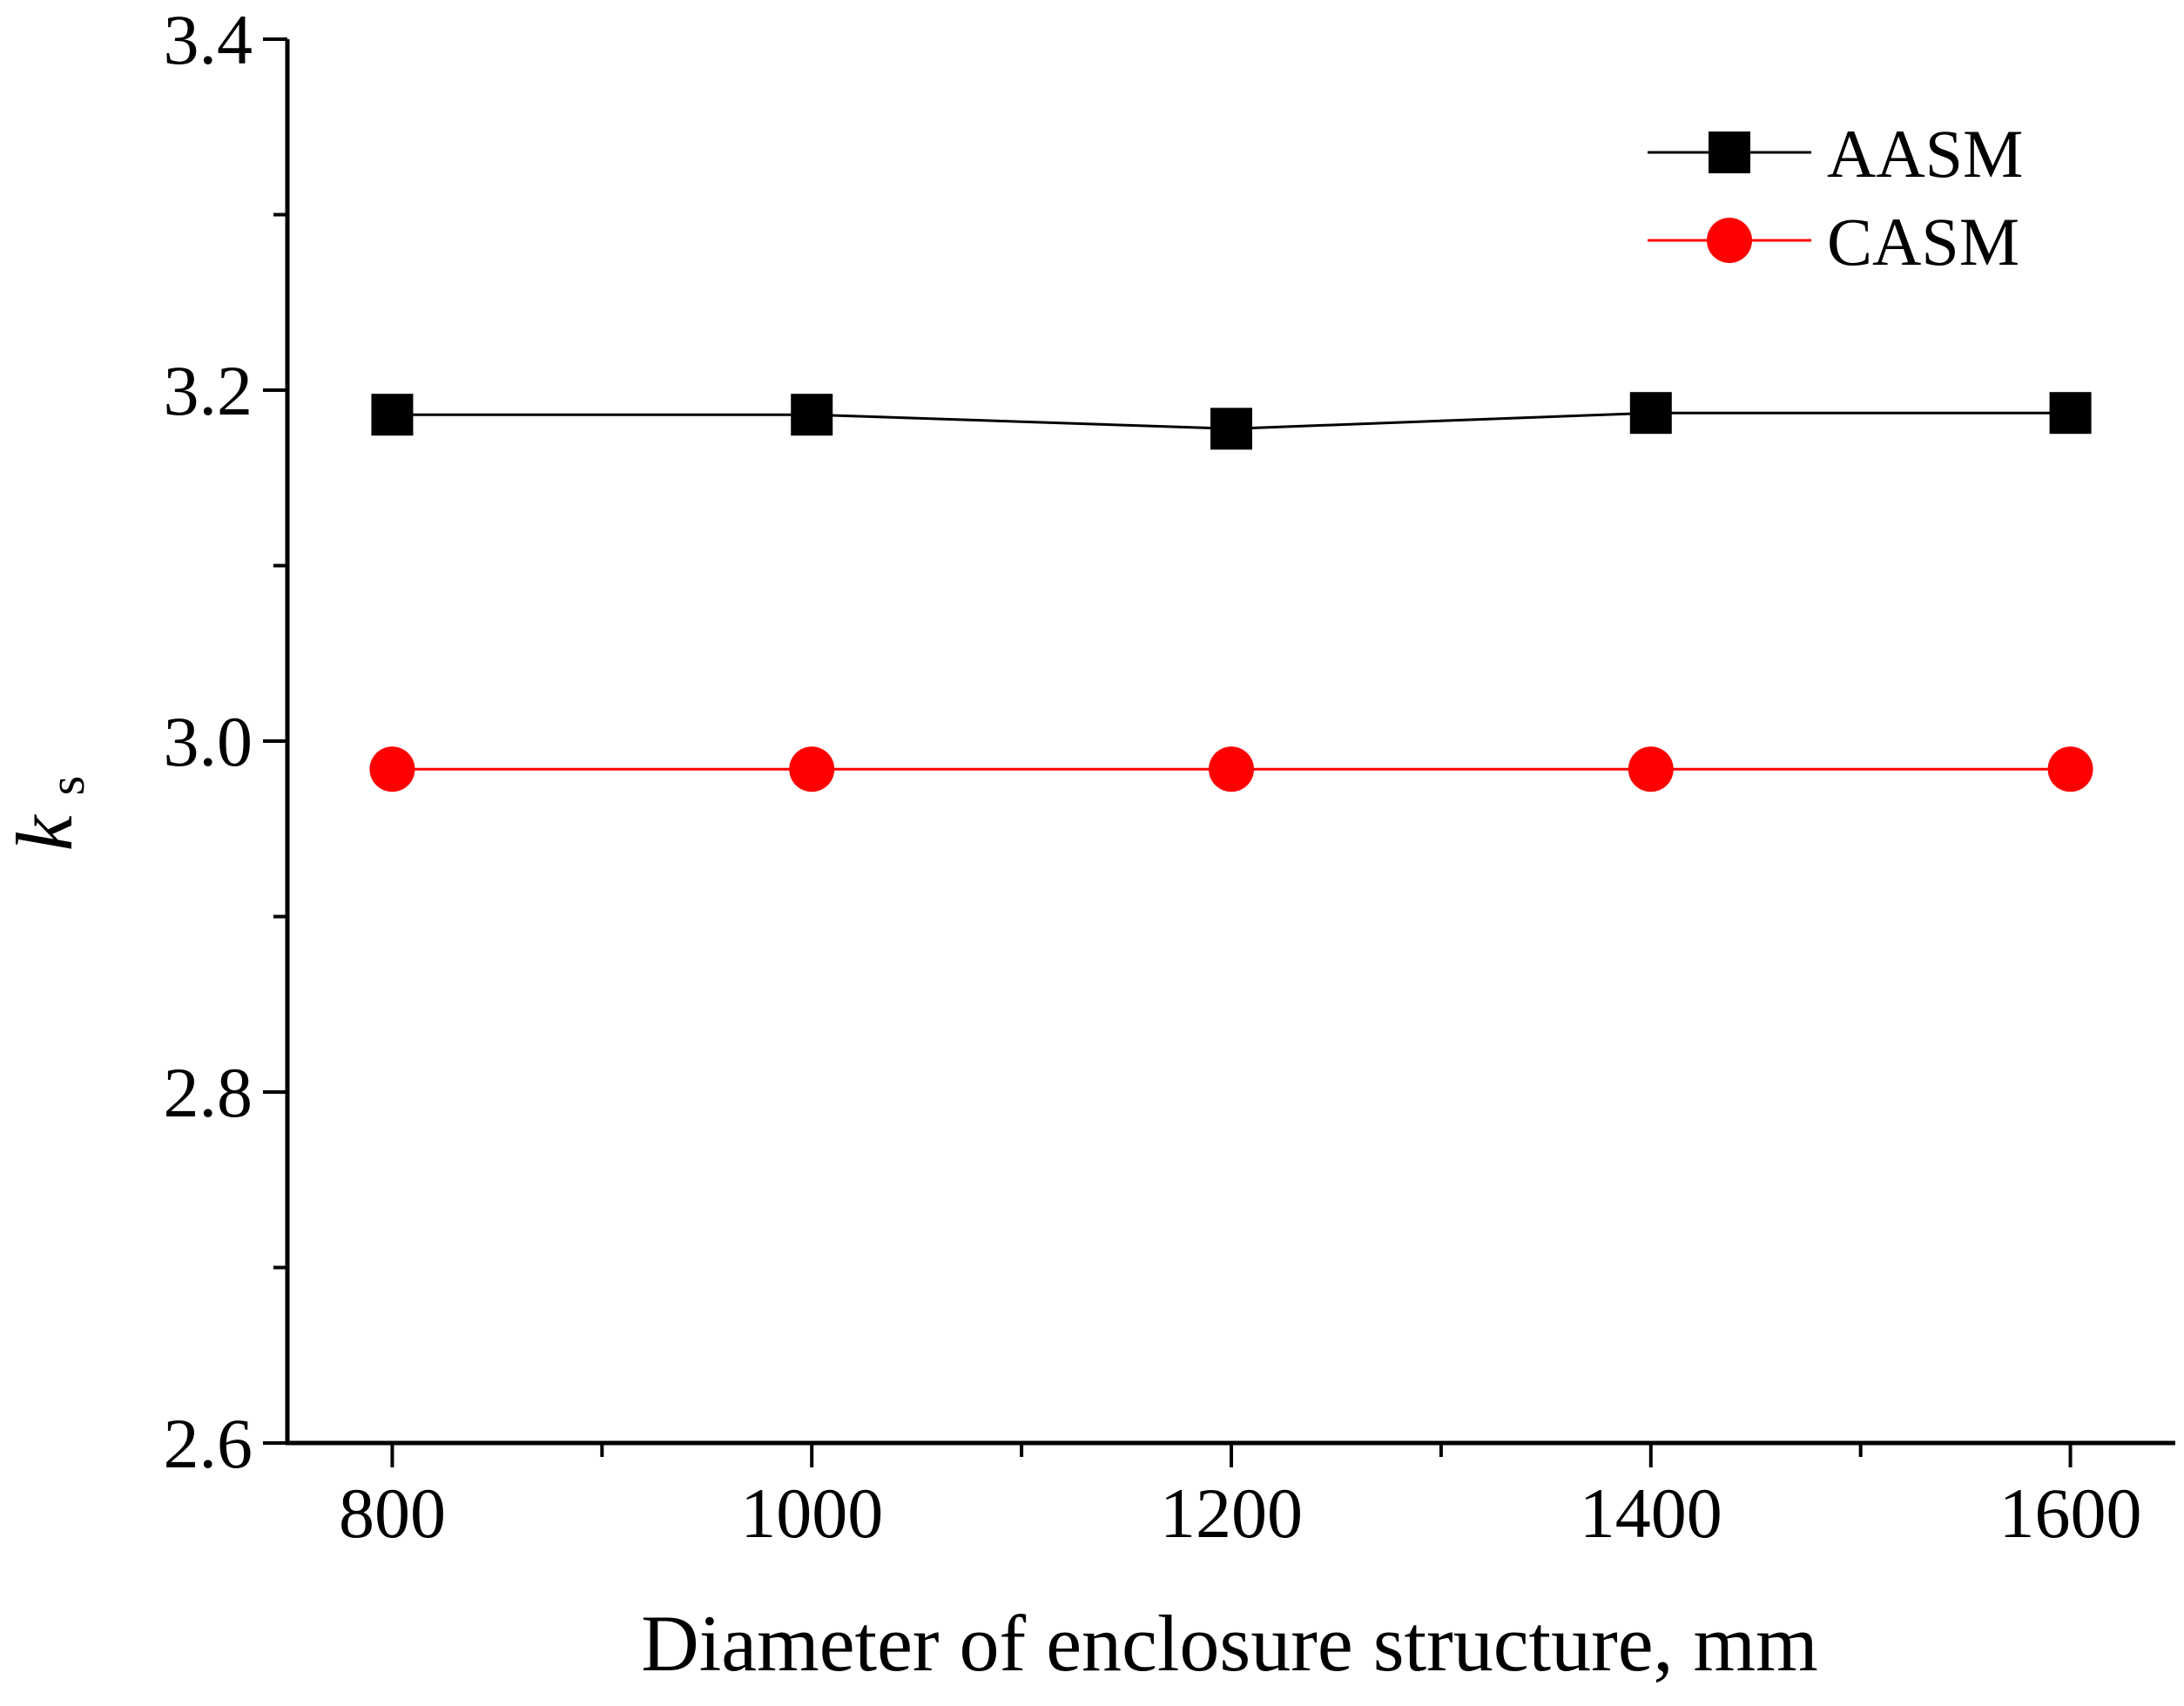  Describe the element at coordinates (2070, 1513) in the screenshot. I see `x-tick-label: 1600` at that location.